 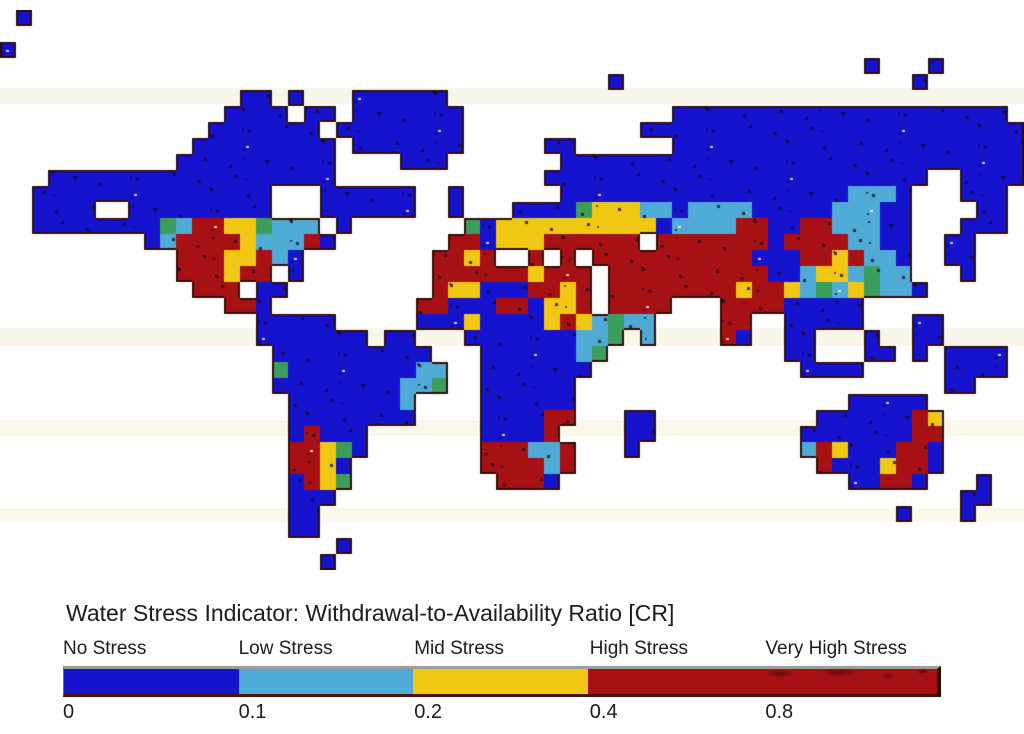 I want to click on legend-label-no-stress: No Stress, so click(x=105, y=648).